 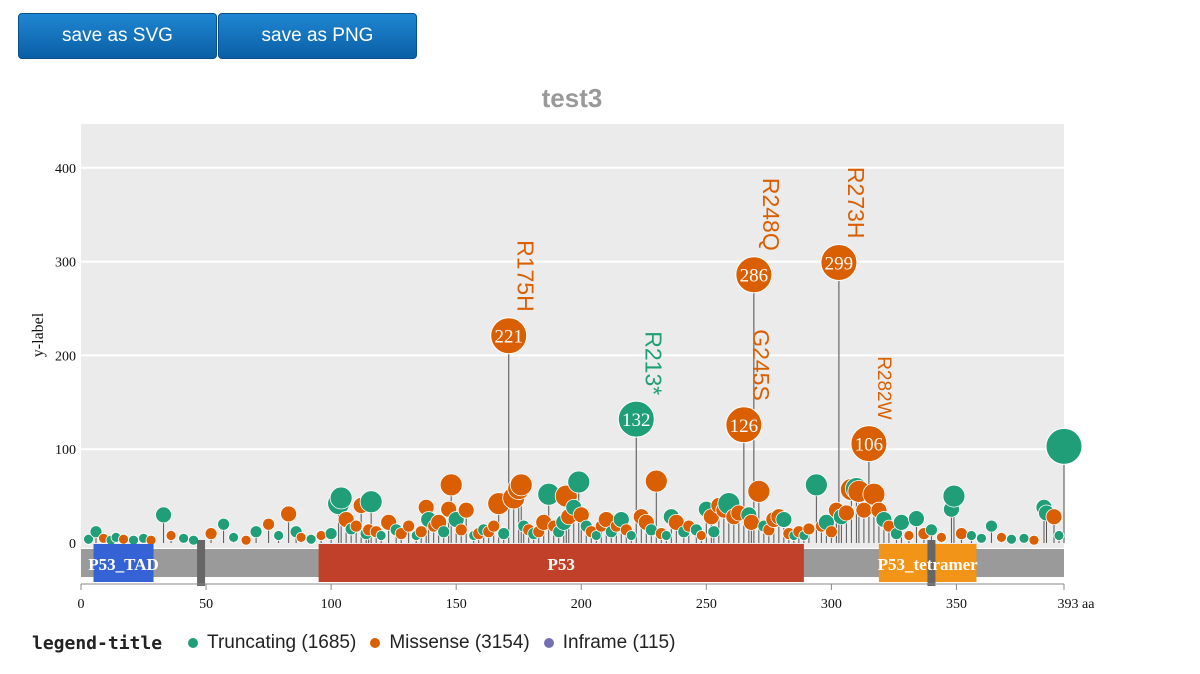 What do you see at coordinates (65, 263) in the screenshot?
I see `y-tick-label: 300` at bounding box center [65, 263].